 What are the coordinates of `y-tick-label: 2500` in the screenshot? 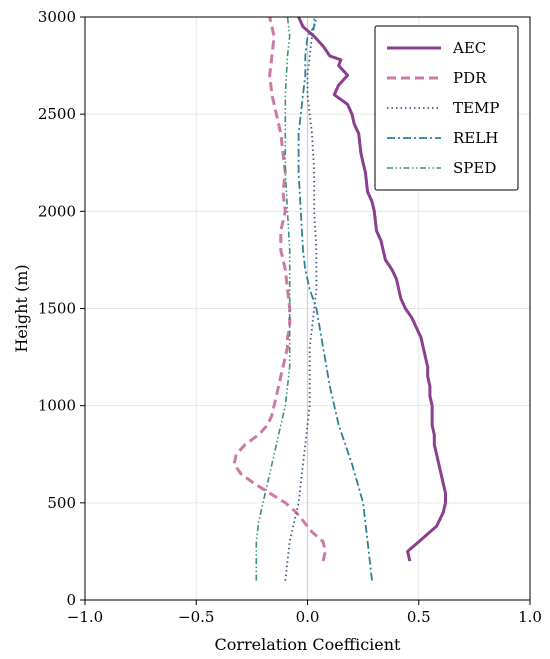 It's located at (57, 114).